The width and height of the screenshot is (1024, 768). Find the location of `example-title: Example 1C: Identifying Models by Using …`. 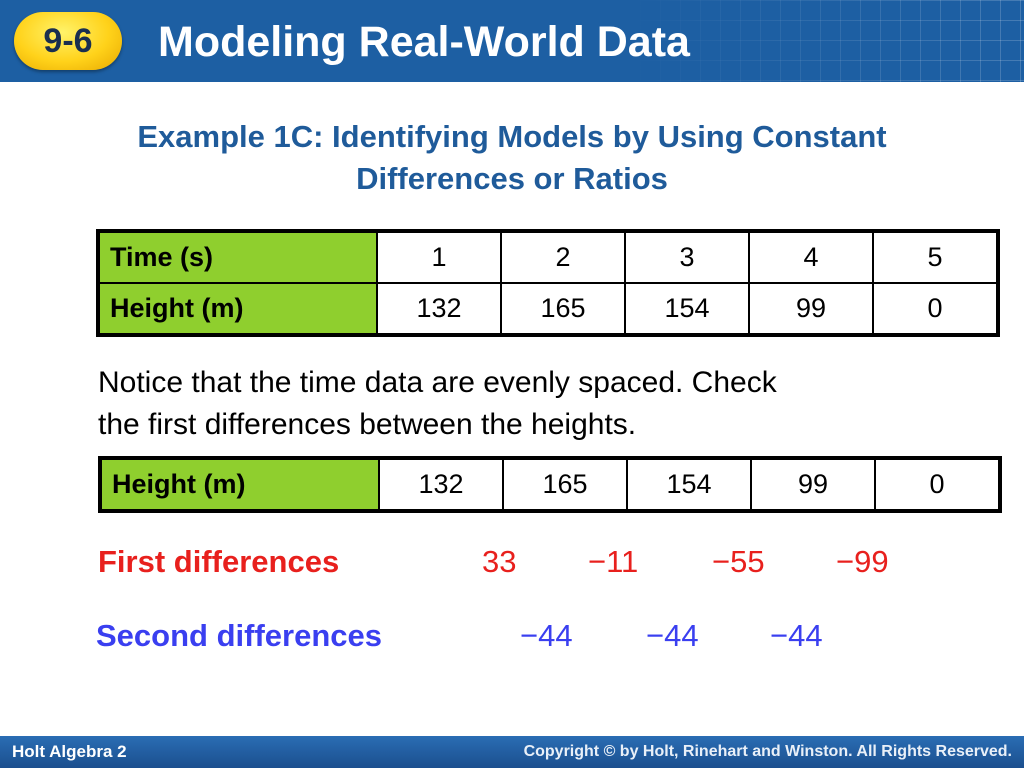

example-title: Example 1C: Identifying Models by Using … is located at coordinates (512, 158).